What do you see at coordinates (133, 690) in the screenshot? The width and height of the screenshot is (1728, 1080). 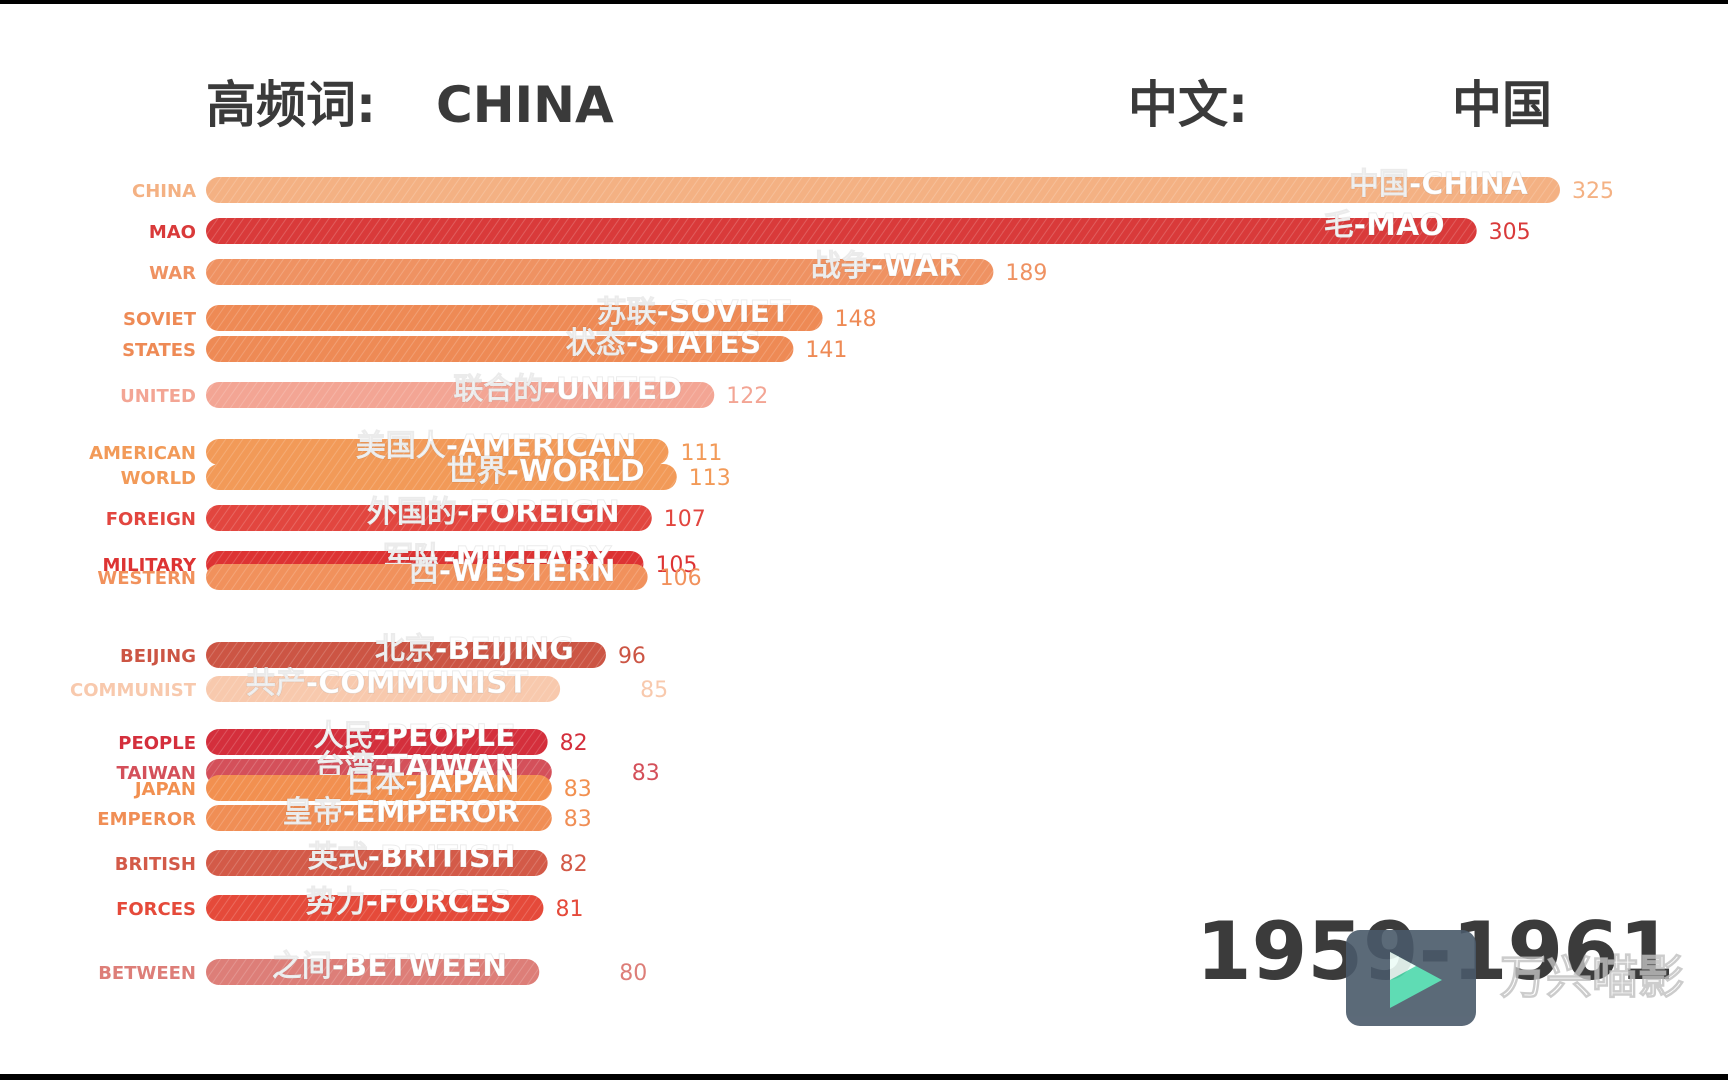 I see `category-label-communist: COMMUNIST` at bounding box center [133, 690].